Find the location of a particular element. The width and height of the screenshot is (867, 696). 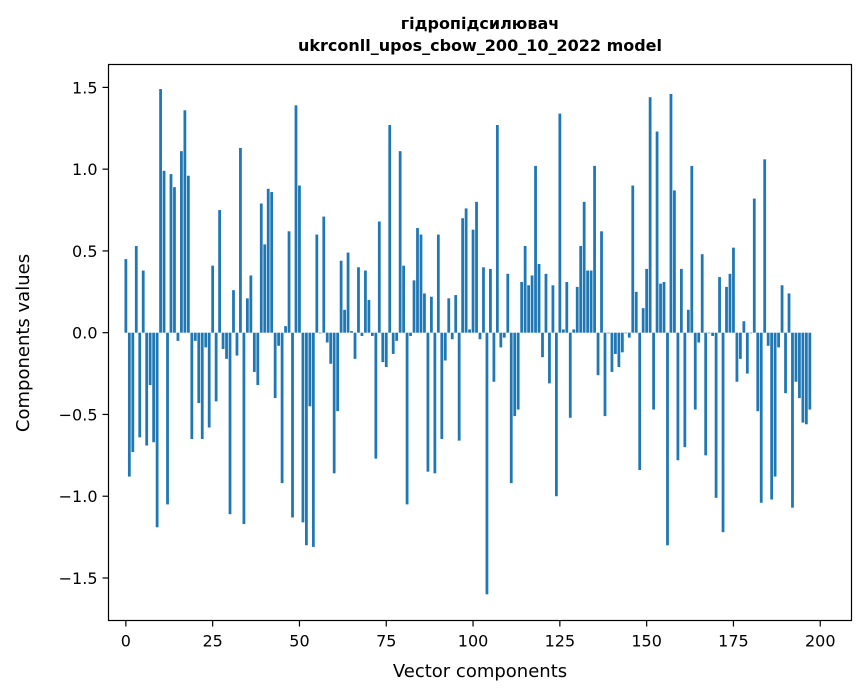

x-axis-ticks: 0 25 50 75 100 125 150 175 200 is located at coordinates (478, 635).